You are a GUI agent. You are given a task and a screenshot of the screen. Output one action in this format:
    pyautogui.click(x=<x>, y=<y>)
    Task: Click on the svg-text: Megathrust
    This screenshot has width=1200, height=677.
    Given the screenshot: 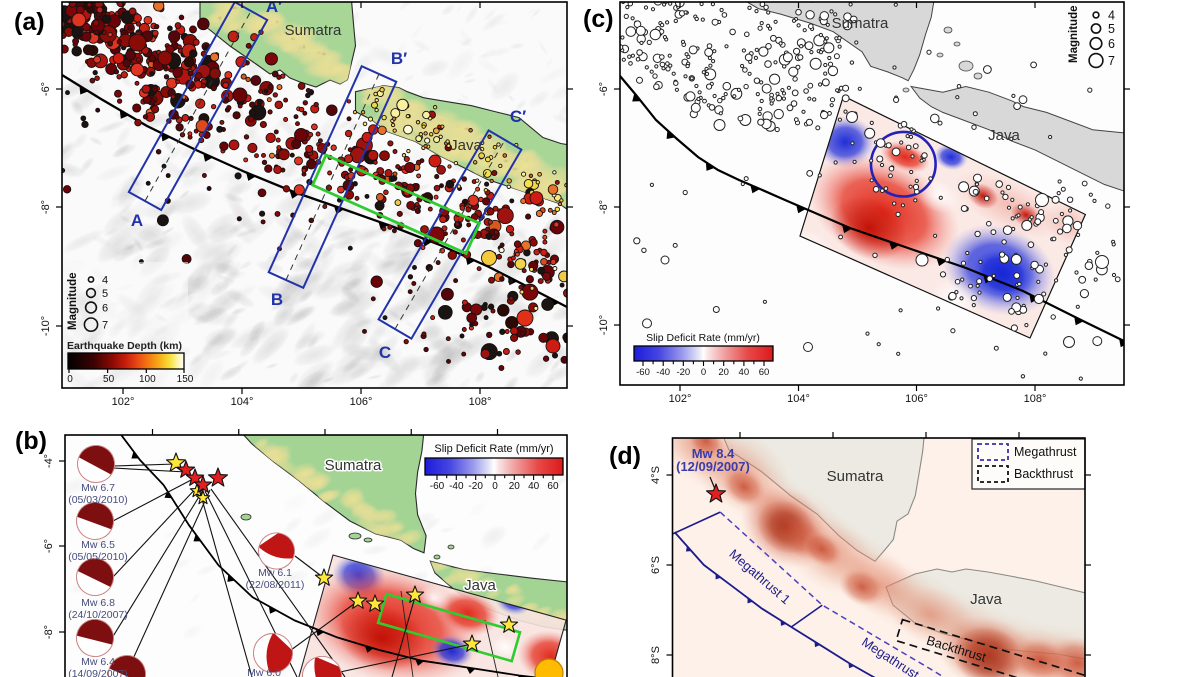 What is the action you would take?
    pyautogui.click(x=1045, y=452)
    